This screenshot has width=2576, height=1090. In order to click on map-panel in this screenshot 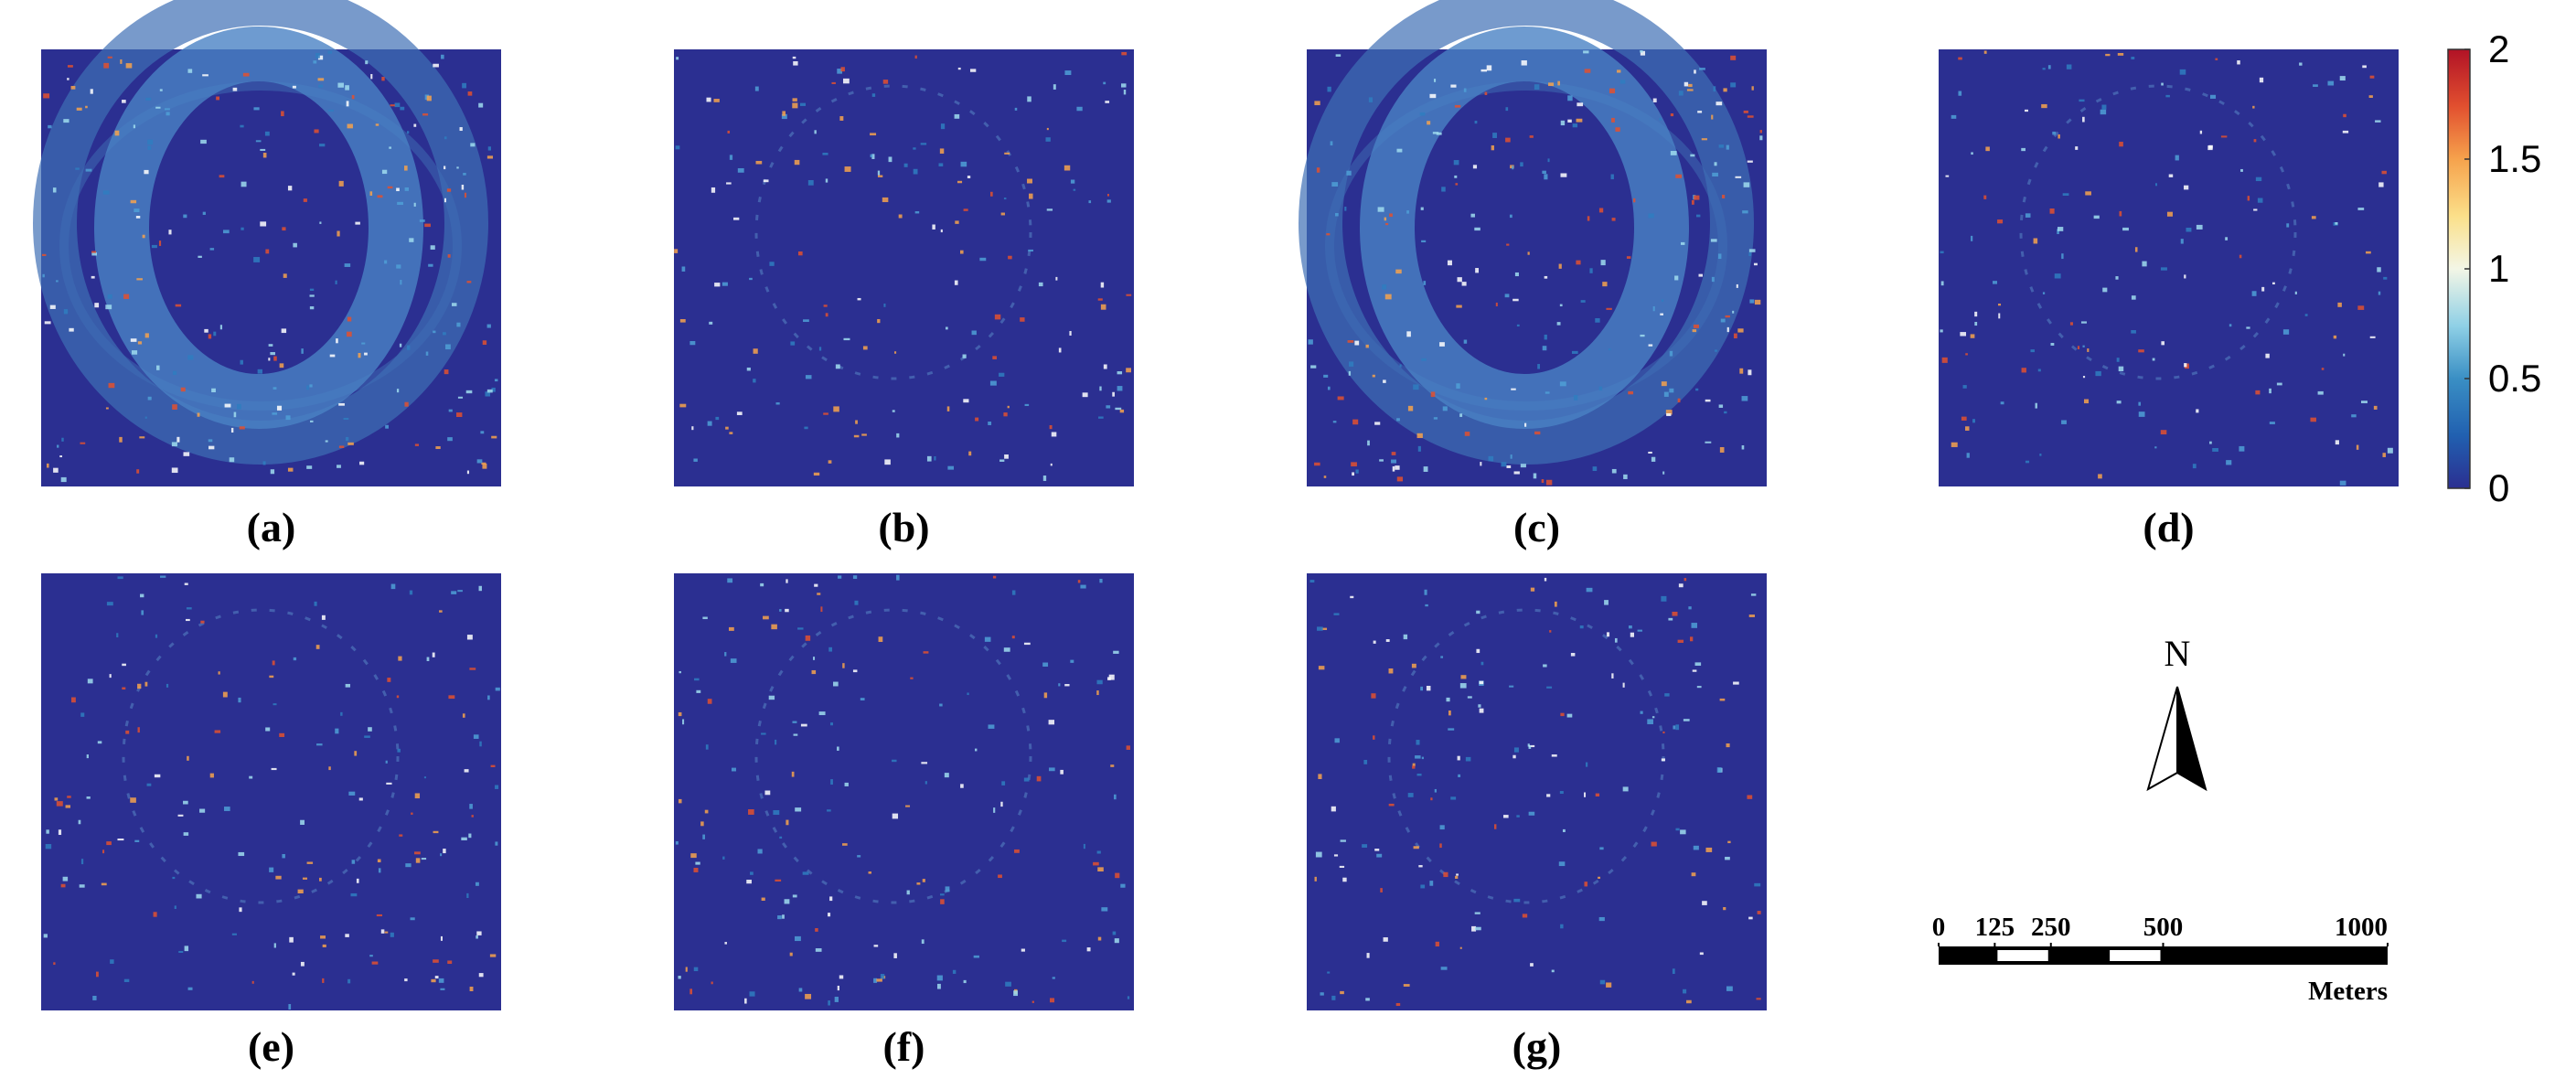, I will do `click(904, 268)`.